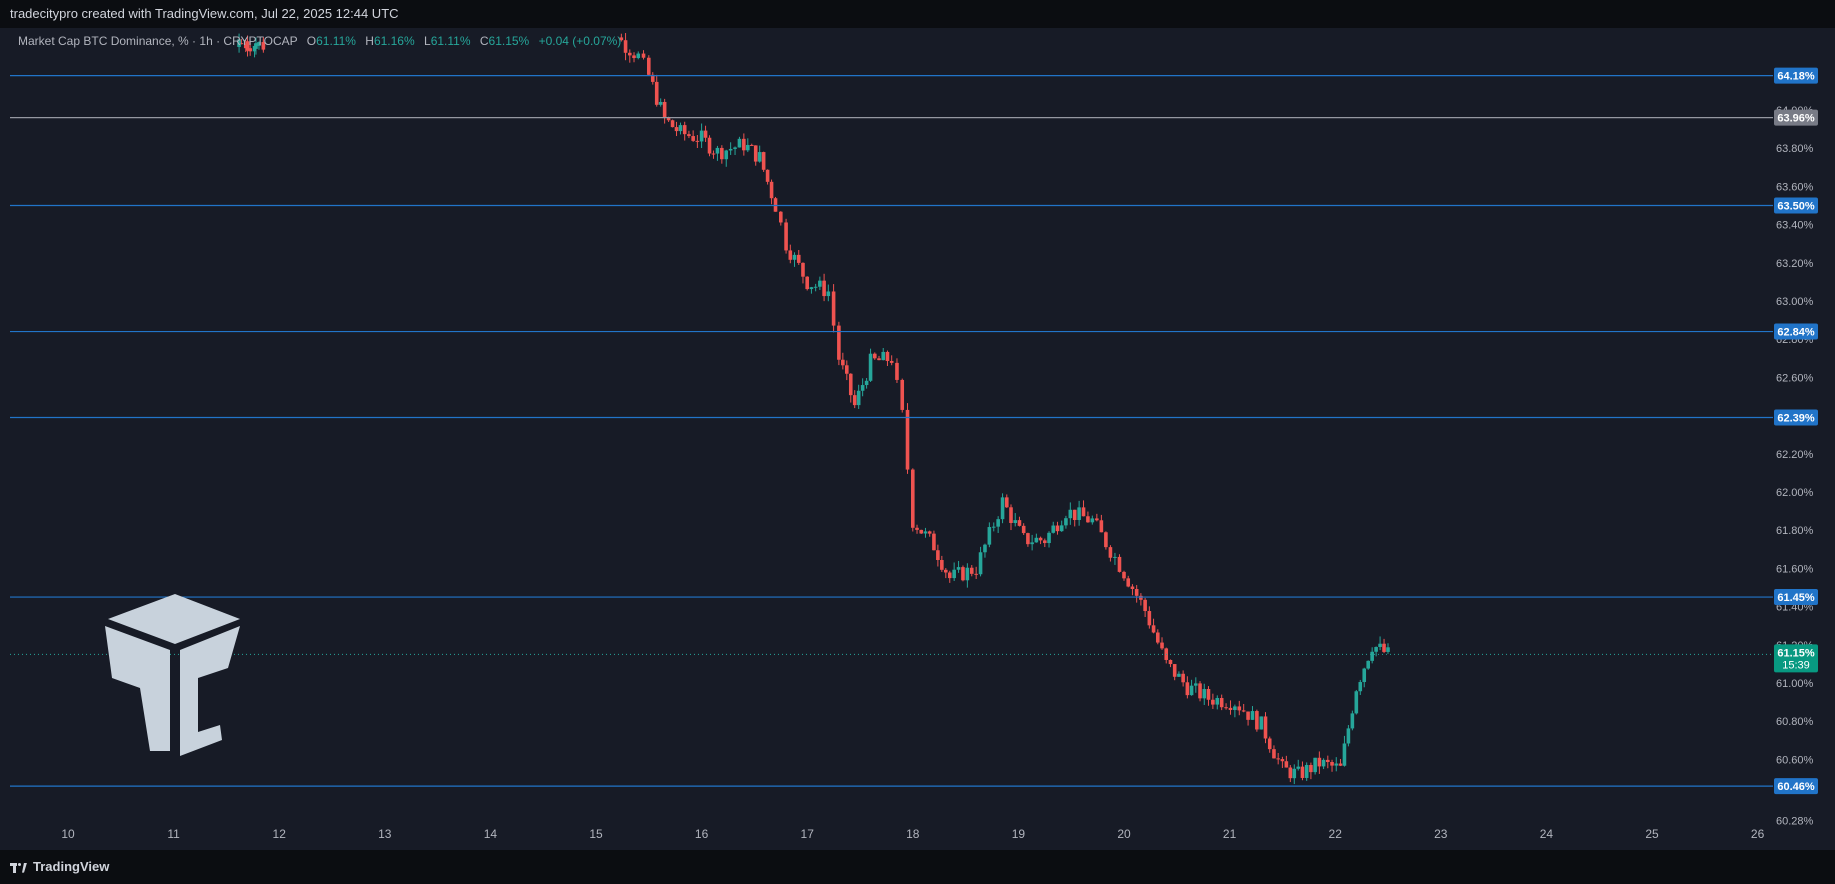  What do you see at coordinates (1795, 684) in the screenshot?
I see `y-tick-label: 61.00%` at bounding box center [1795, 684].